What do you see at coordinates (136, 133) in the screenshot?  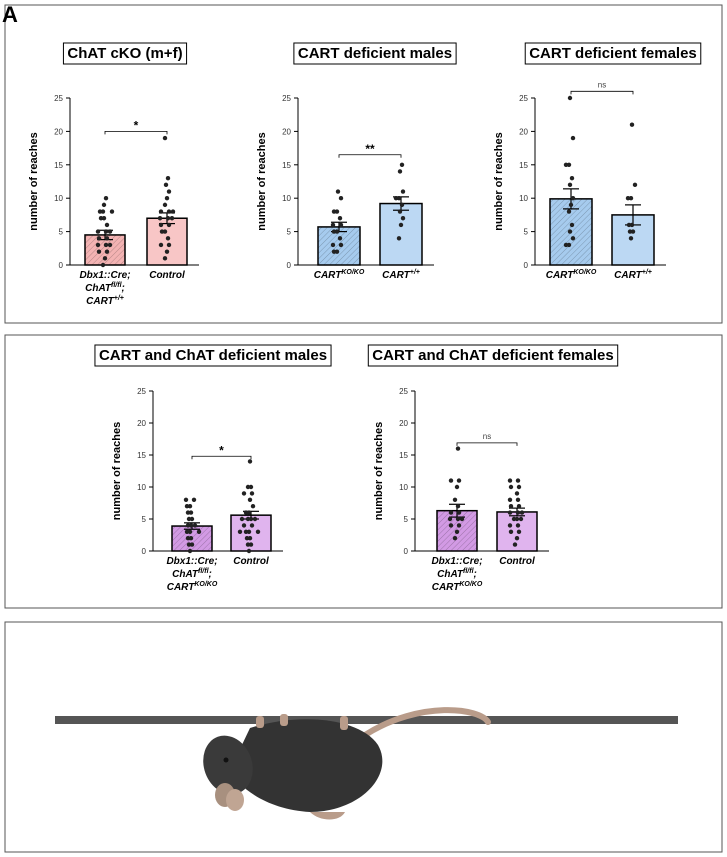 I see `significance-bracket` at bounding box center [136, 133].